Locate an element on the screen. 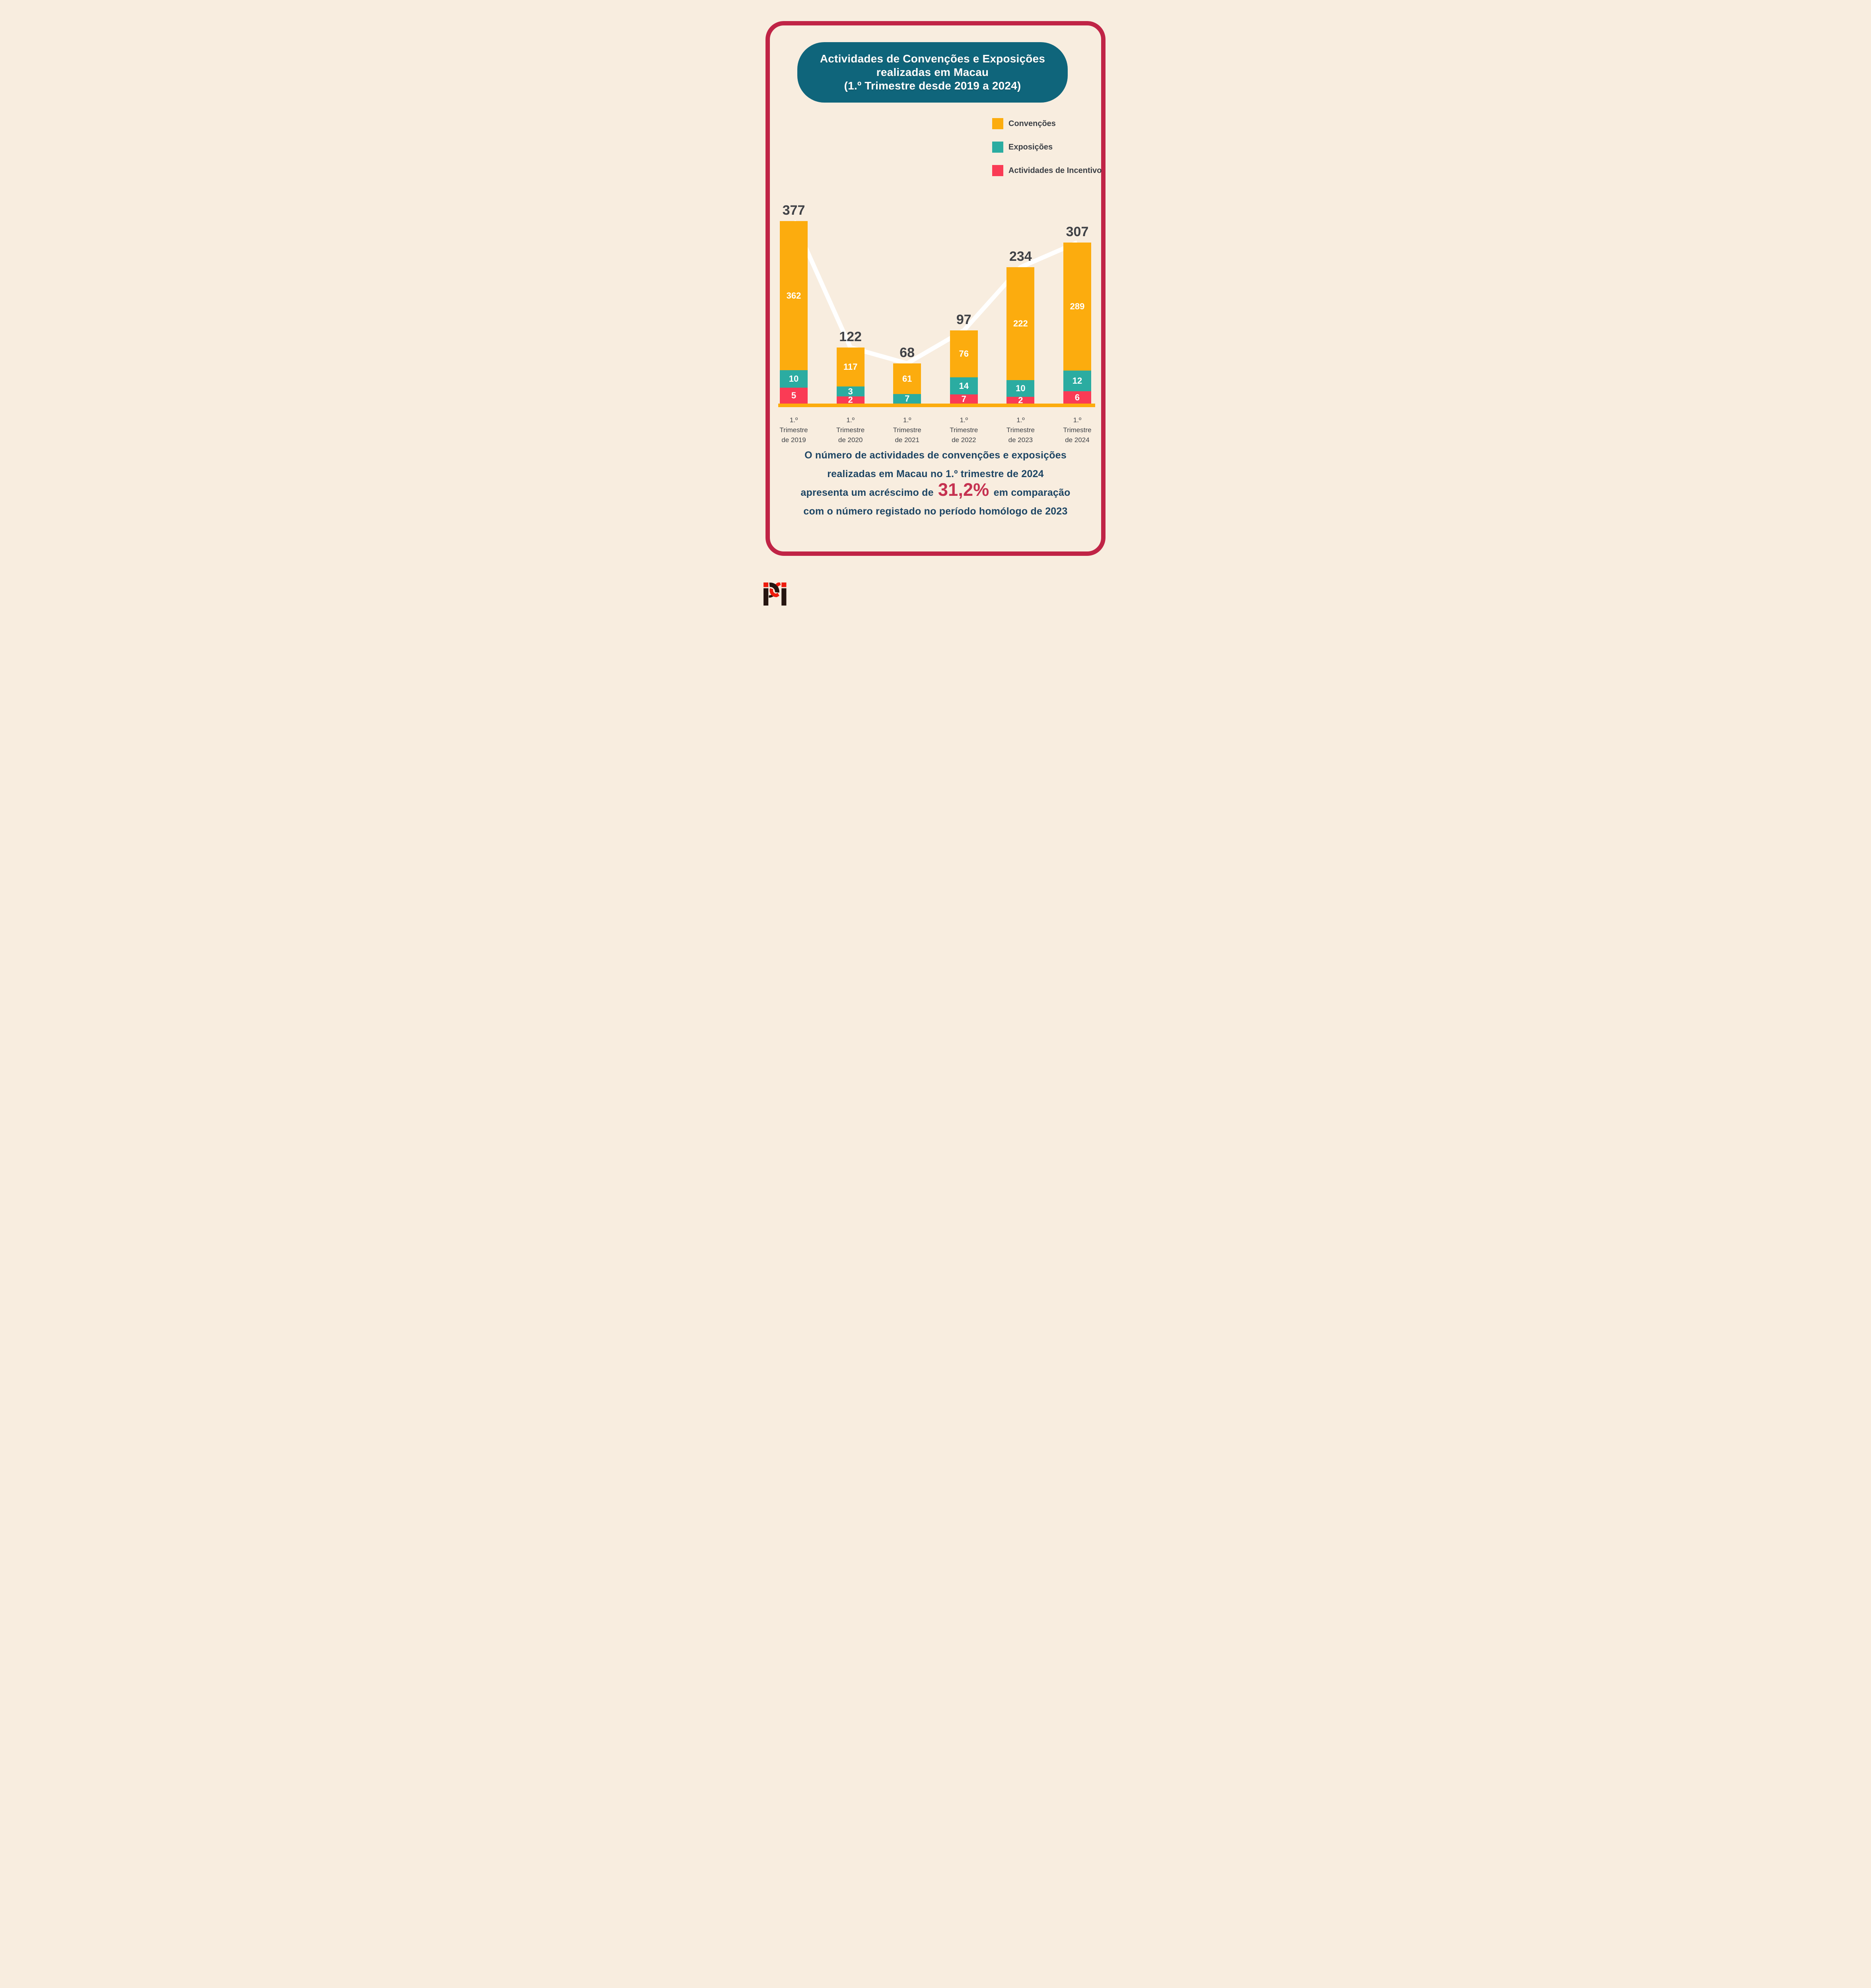 The width and height of the screenshot is (1871, 1988). x-axis-label-line: de 2020 is located at coordinates (851, 440).